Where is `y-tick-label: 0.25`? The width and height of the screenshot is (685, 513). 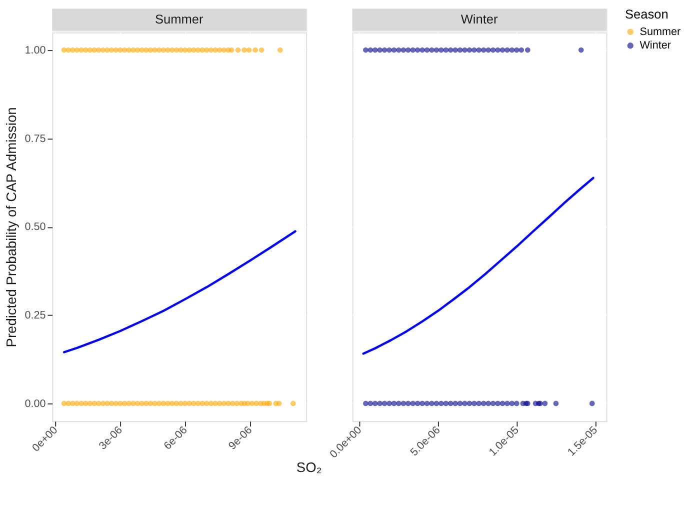 y-tick-label: 0.25 is located at coordinates (35, 316).